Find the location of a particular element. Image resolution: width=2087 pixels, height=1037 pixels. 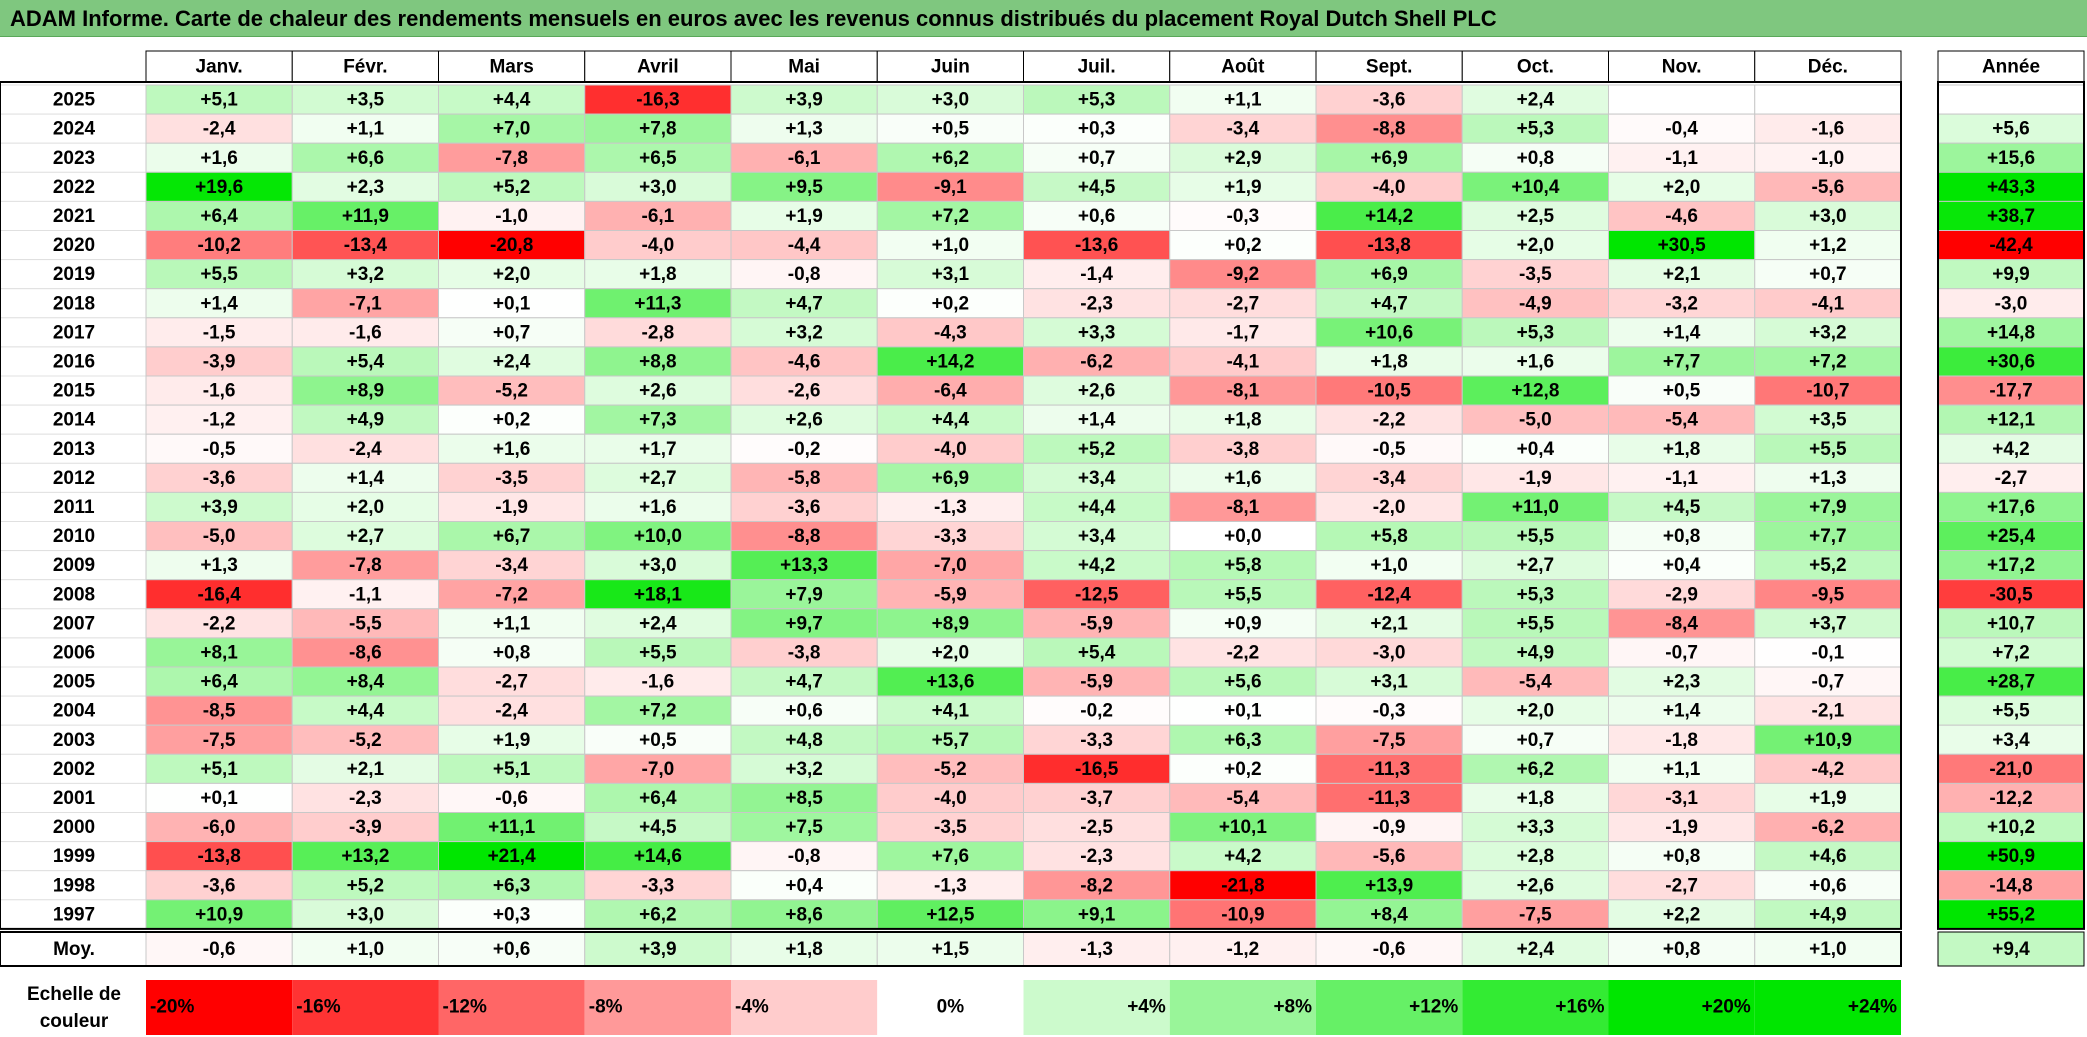

heatmap-cell-value: +0,6 is located at coordinates (804, 711).